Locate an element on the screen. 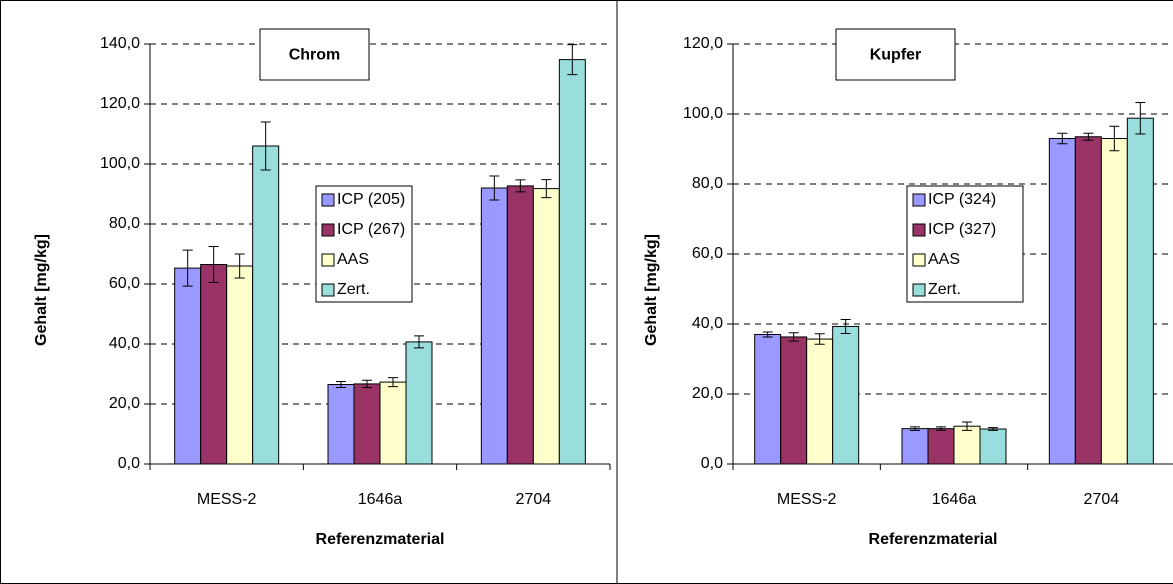  chart-title: Chrom is located at coordinates (315, 55).